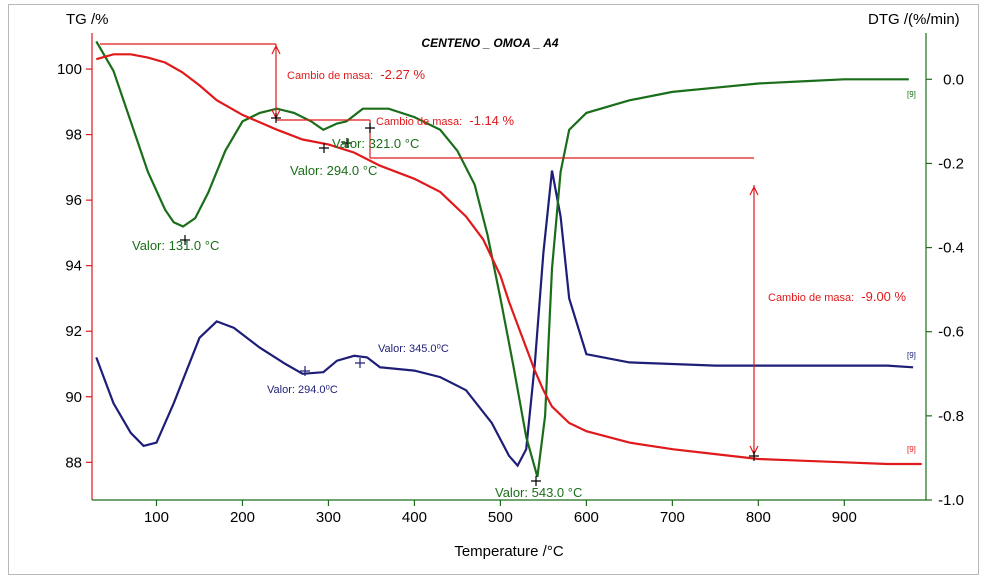 The height and width of the screenshot is (581, 987). I want to click on x-axis-title: Temperature /°C, so click(509, 551).